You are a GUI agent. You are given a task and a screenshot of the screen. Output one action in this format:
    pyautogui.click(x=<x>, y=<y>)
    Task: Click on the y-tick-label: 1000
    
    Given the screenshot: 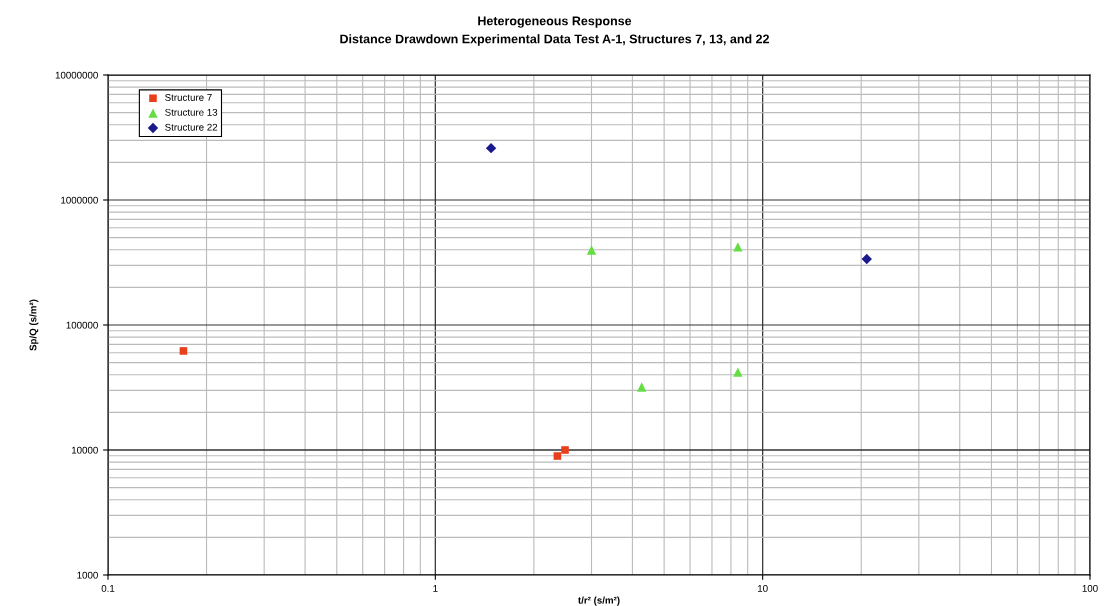 What is the action you would take?
    pyautogui.click(x=87, y=575)
    